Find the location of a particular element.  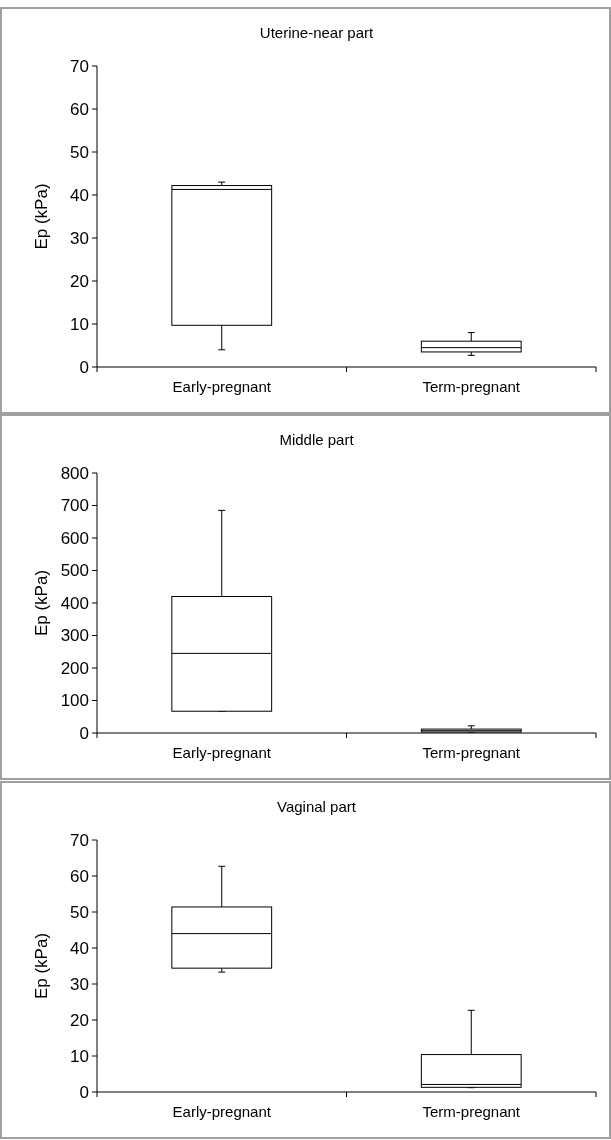

chart-title: Vaginal part is located at coordinates (317, 806).